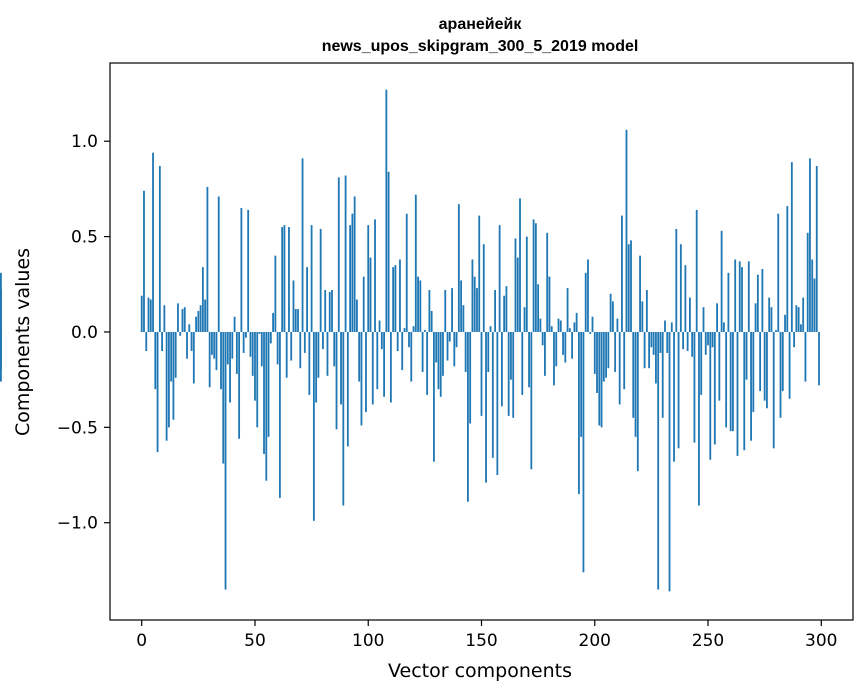 The width and height of the screenshot is (867, 696). I want to click on x-tick-label: 150, so click(481, 641).